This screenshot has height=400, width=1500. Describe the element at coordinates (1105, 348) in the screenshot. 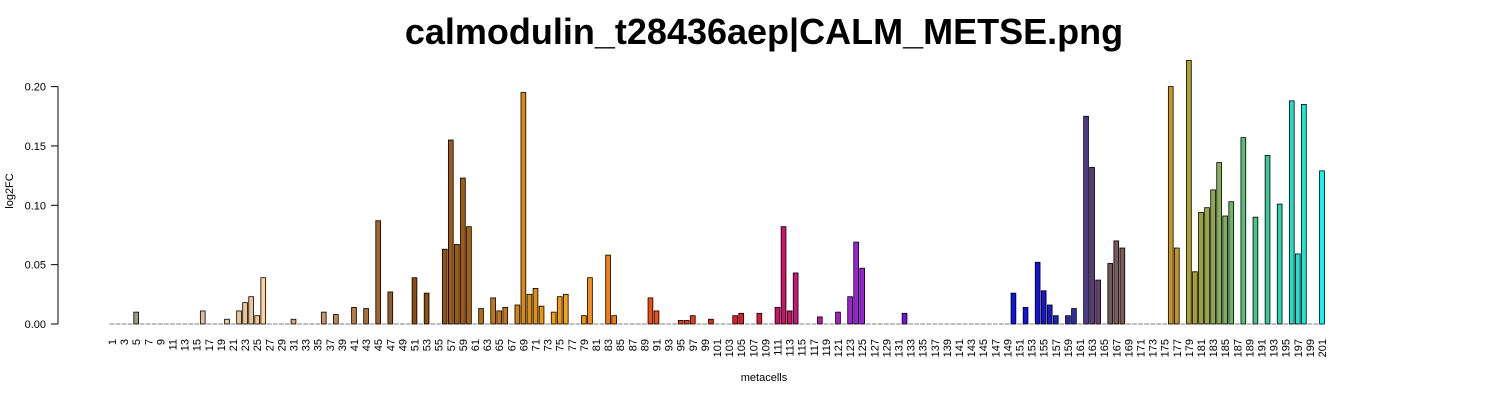

I see `x-tick-label: 165` at that location.